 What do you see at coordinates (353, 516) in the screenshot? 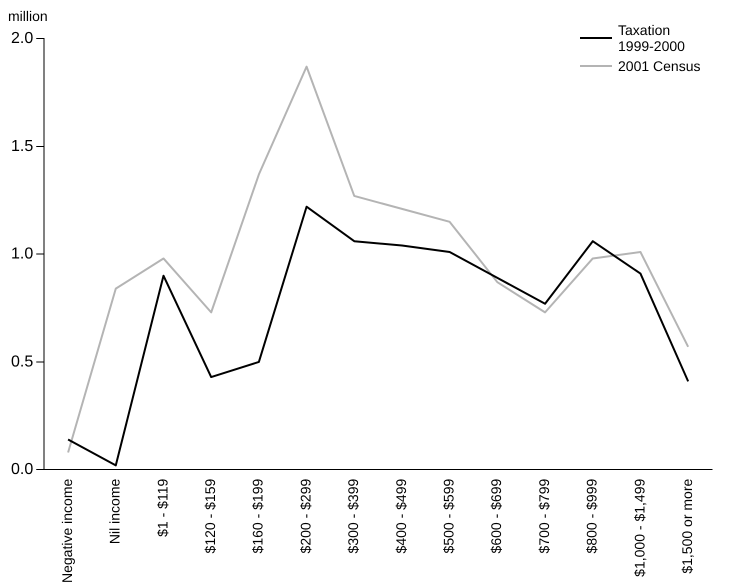
I see `x-tick-label: $300 - $399` at bounding box center [353, 516].